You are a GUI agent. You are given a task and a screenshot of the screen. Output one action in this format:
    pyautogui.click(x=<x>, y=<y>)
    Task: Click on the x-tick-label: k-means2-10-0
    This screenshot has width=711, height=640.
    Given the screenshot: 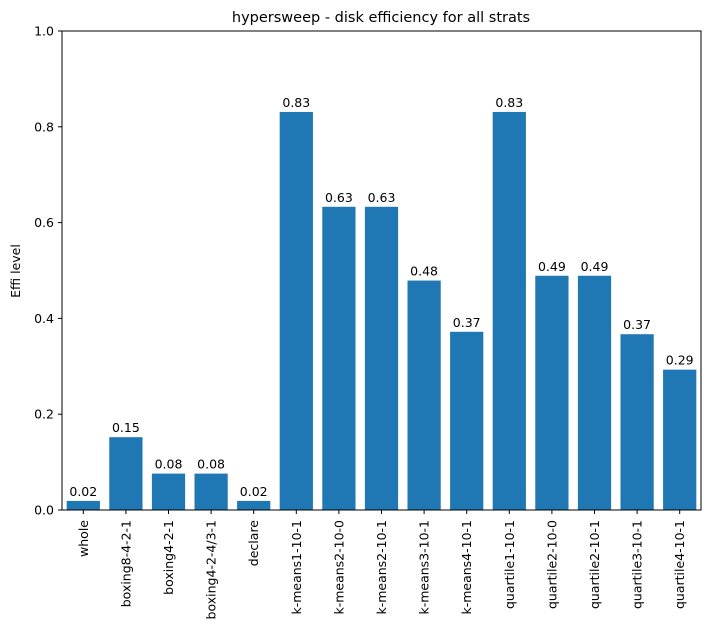 What is the action you would take?
    pyautogui.click(x=338, y=567)
    